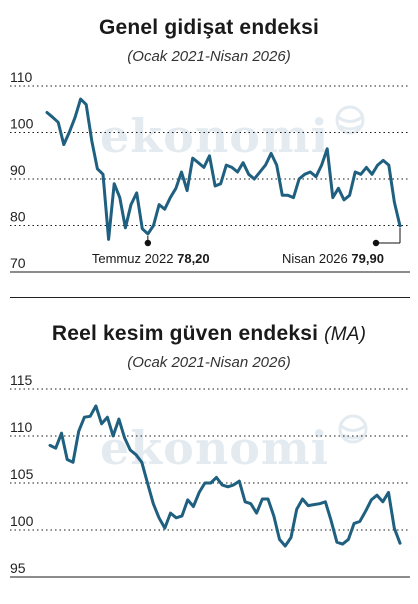  What do you see at coordinates (18, 568) in the screenshot?
I see `y-tick-label: 95` at bounding box center [18, 568].